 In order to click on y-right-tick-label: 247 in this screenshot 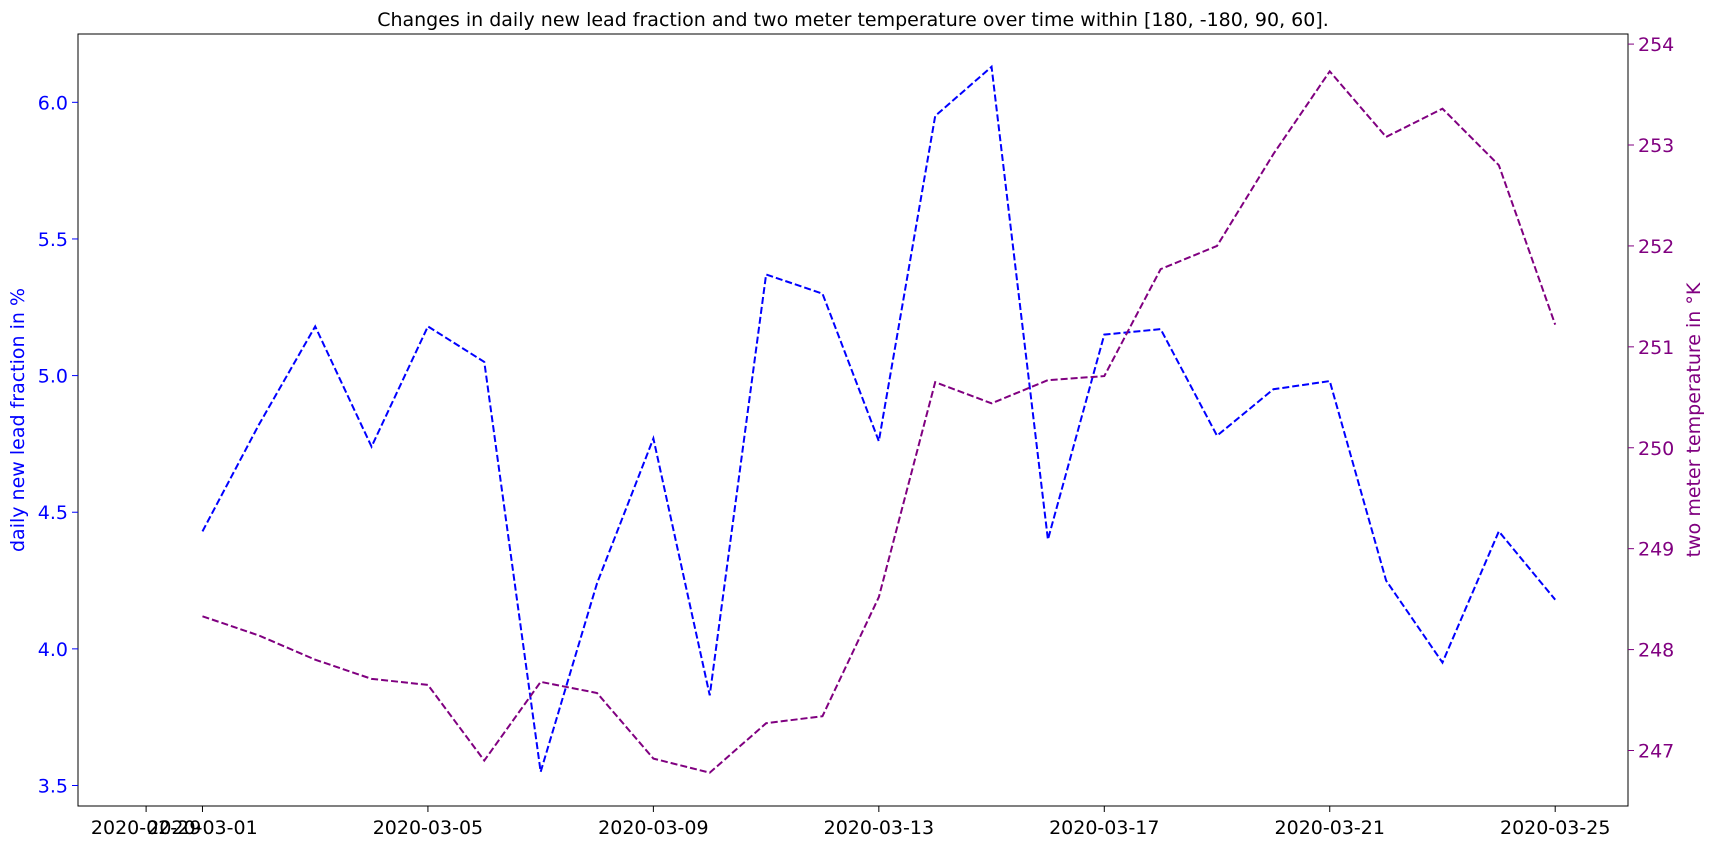, I will do `click(1656, 751)`.